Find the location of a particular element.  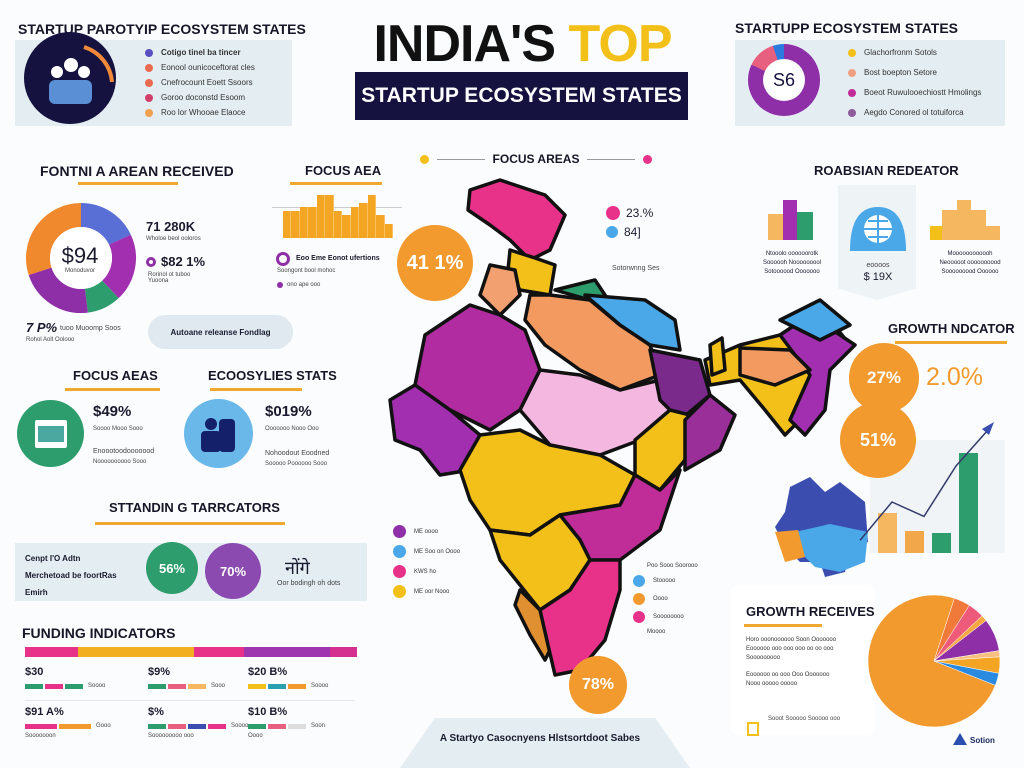

legend-item: Glachorfronm Sotols is located at coordinates (892, 52).